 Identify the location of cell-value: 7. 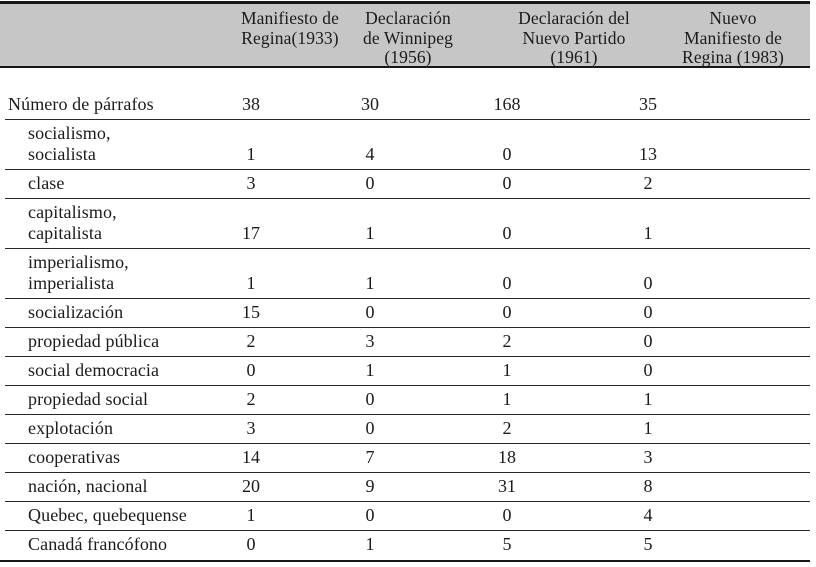
(370, 457).